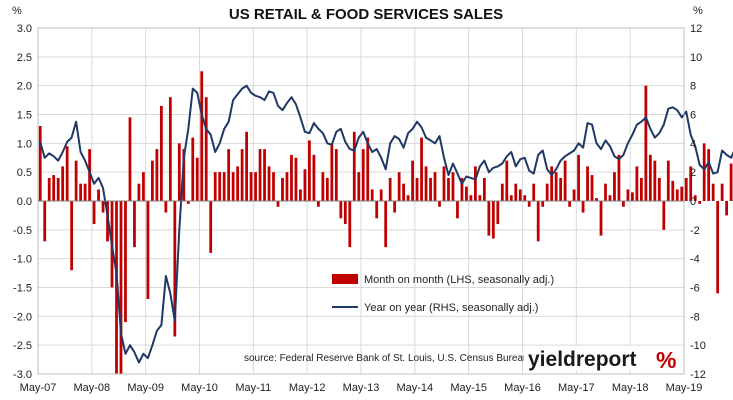 The width and height of the screenshot is (733, 400). I want to click on left-tick-label: -2.0, so click(22, 317).